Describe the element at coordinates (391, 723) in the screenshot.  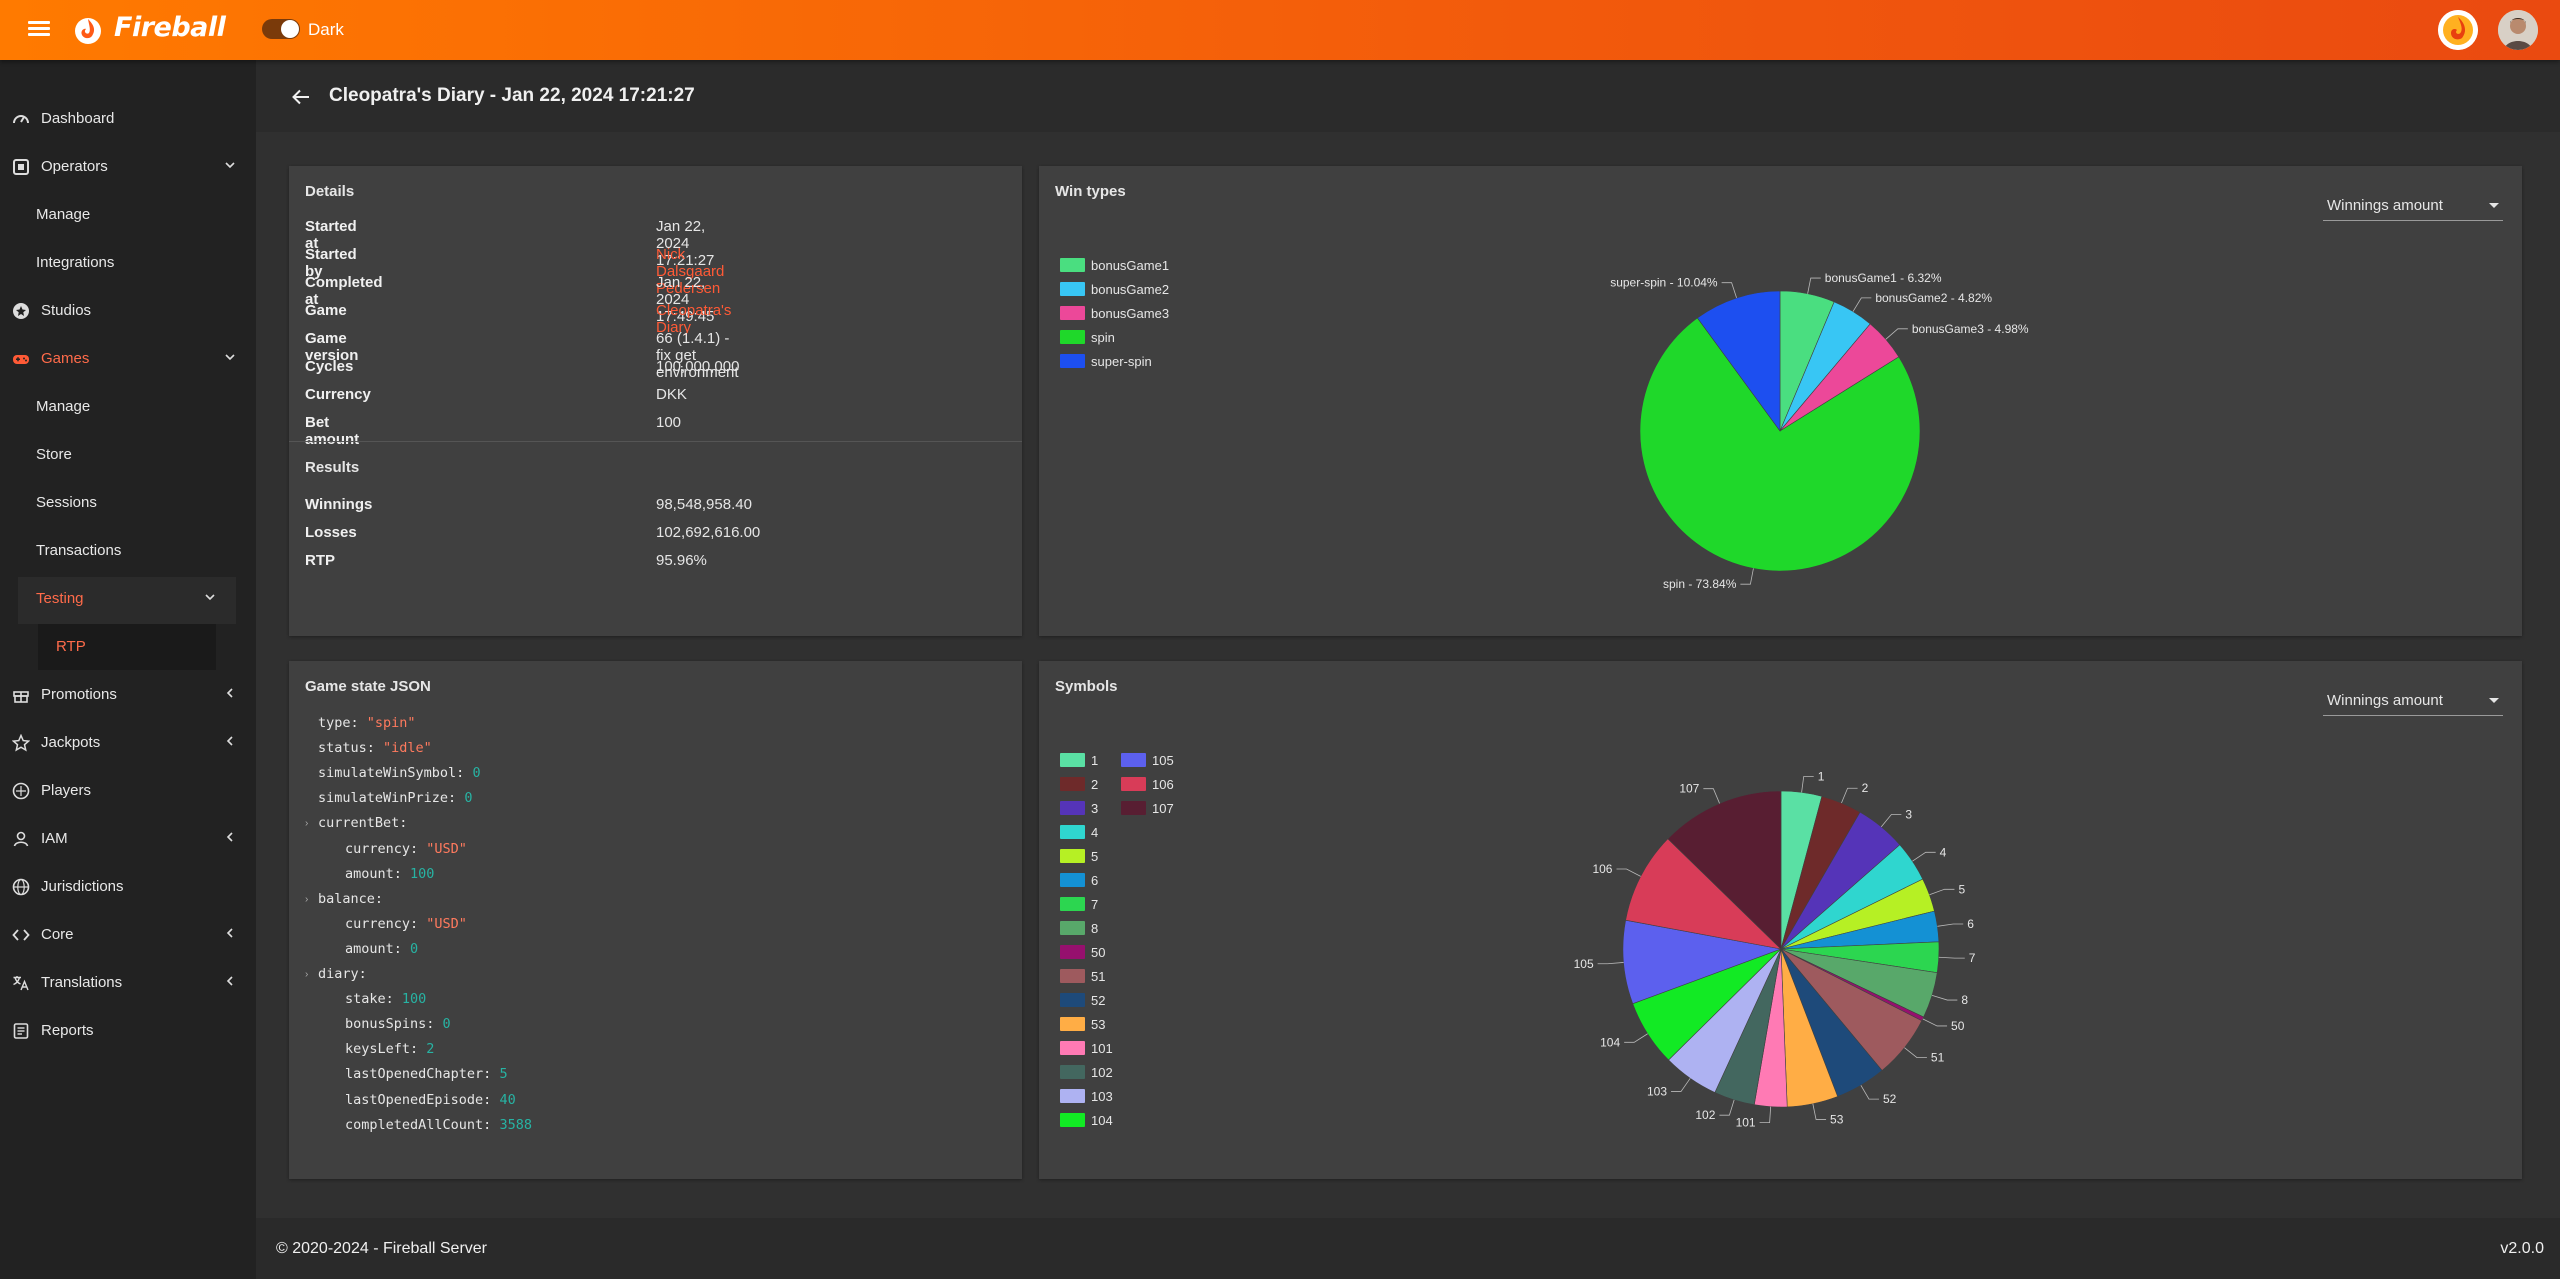
I see `json-value: "spin"` at that location.